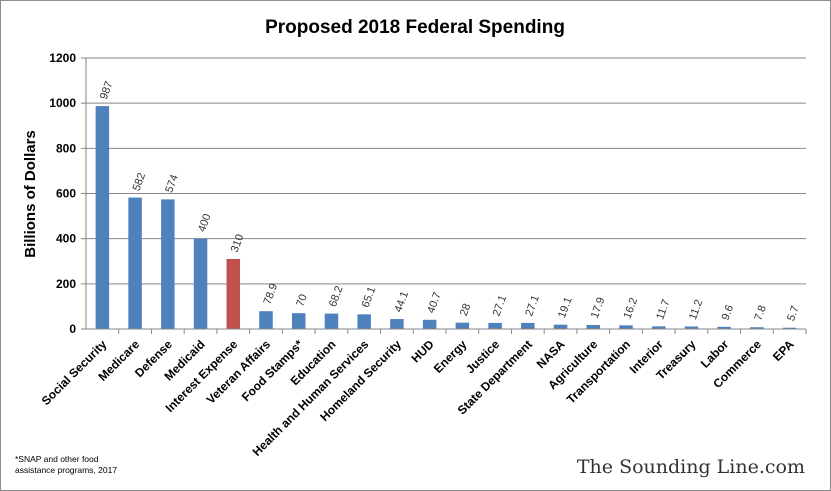 The width and height of the screenshot is (831, 491). Describe the element at coordinates (691, 467) in the screenshot. I see `watermark: The Sounding Line.com` at that location.